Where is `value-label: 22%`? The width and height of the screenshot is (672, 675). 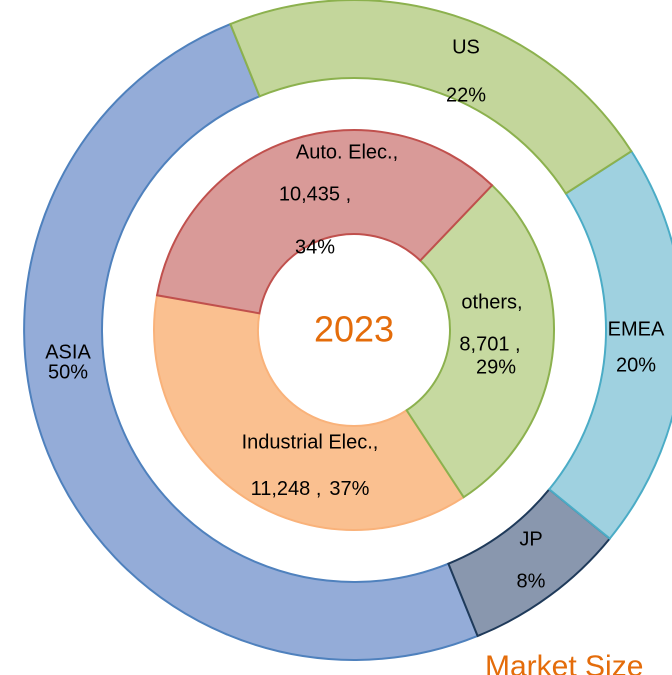
value-label: 22% is located at coordinates (466, 95).